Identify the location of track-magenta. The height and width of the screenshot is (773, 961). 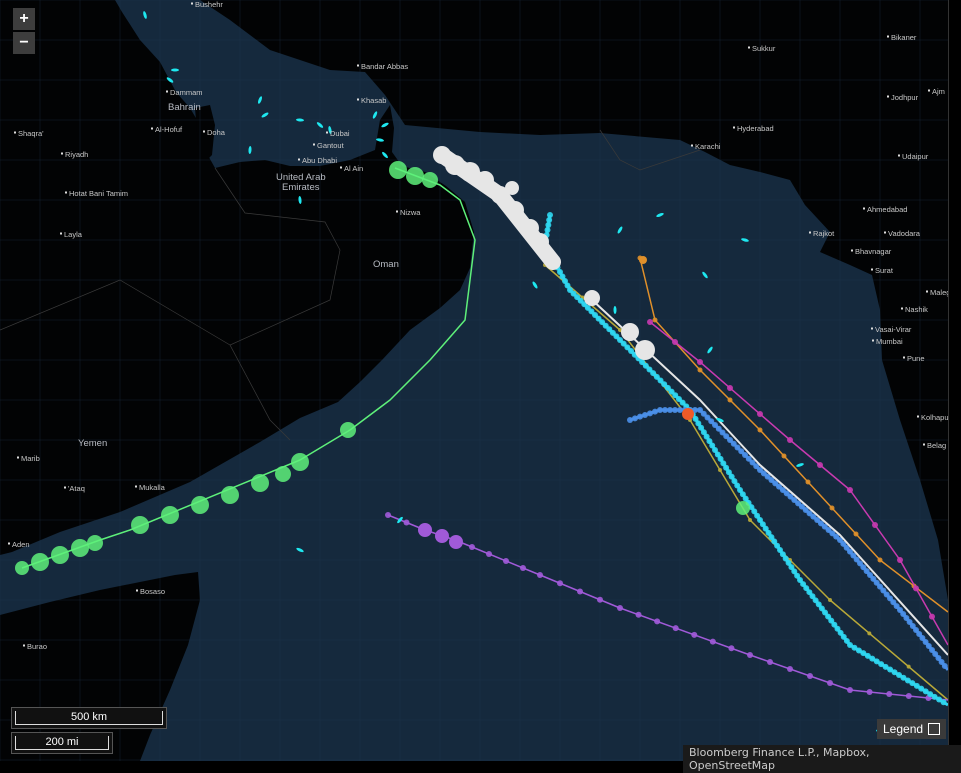
(798, 482).